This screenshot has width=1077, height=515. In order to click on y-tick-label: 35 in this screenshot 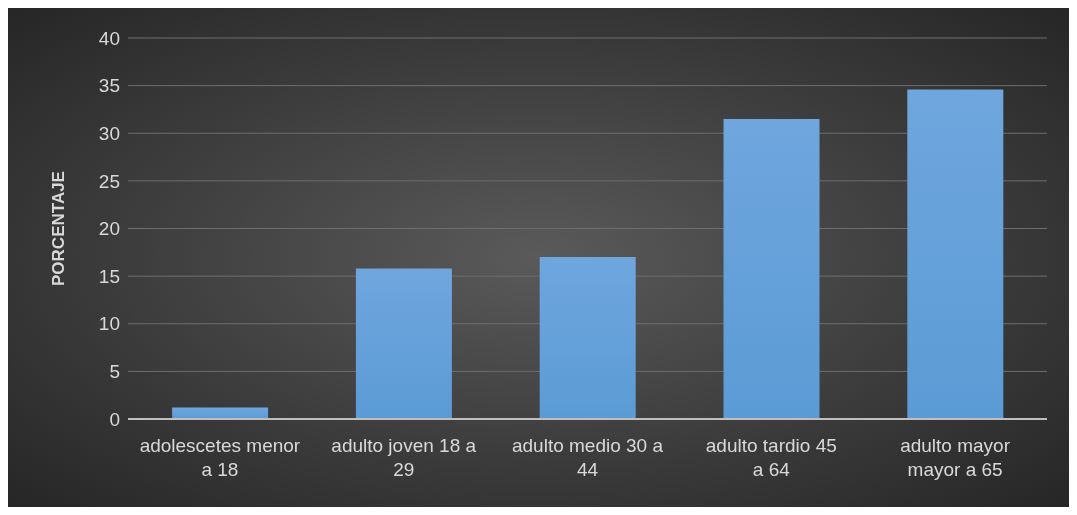, I will do `click(109, 86)`.